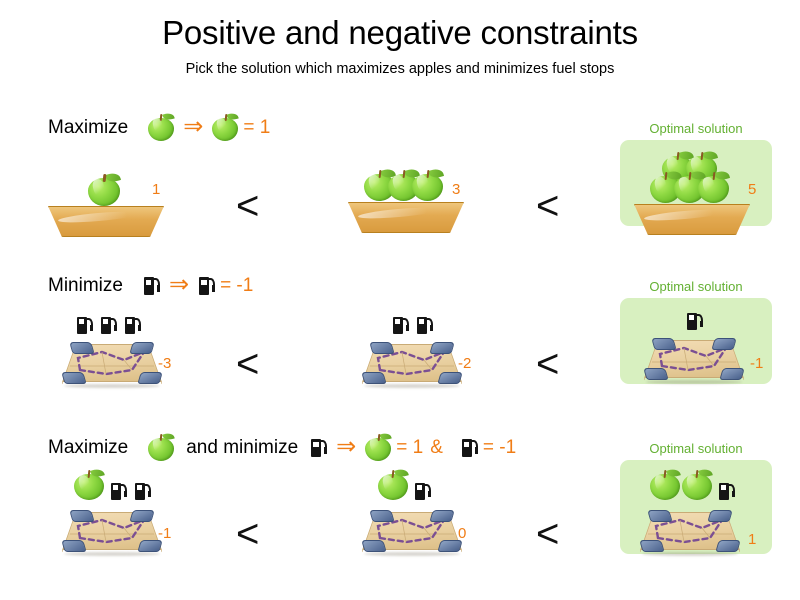  Describe the element at coordinates (88, 447) in the screenshot. I see `row-3-verb: Maximize` at that location.